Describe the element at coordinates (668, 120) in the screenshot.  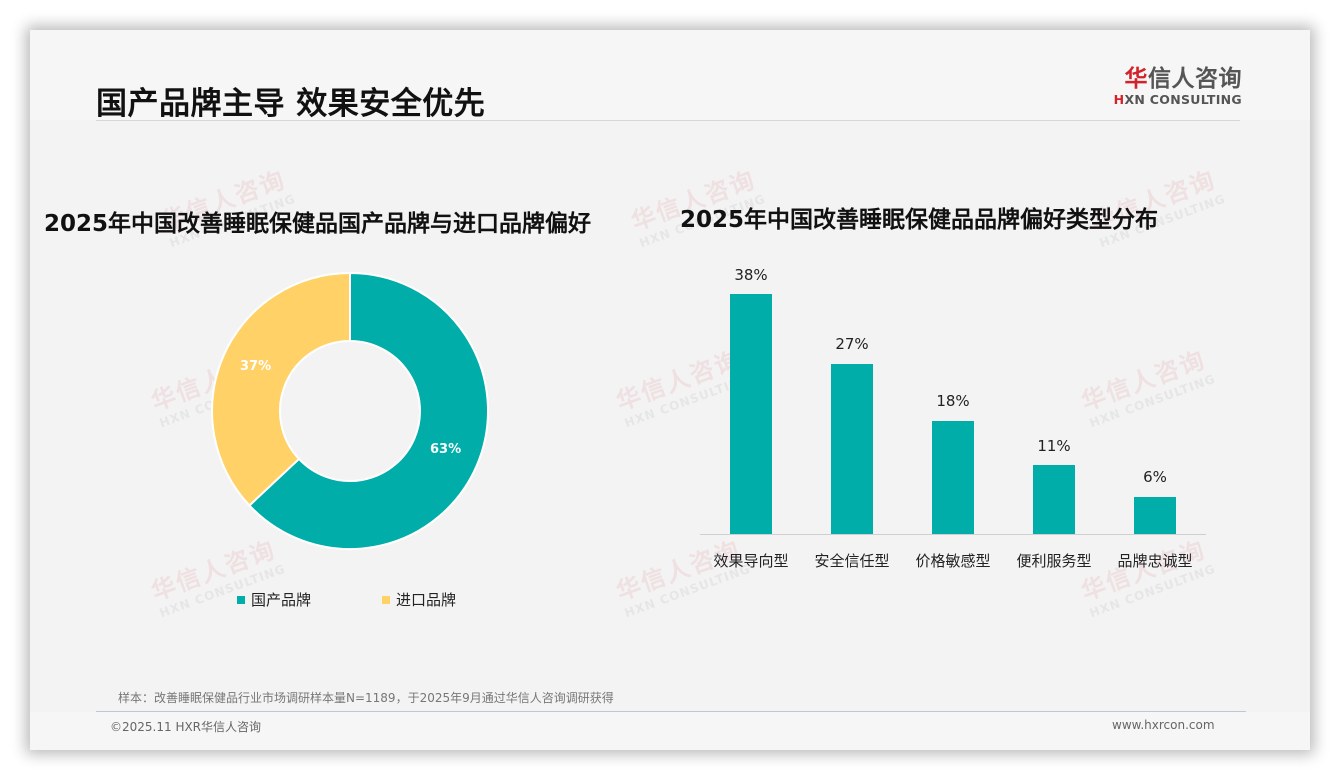
I see `title-divider` at that location.